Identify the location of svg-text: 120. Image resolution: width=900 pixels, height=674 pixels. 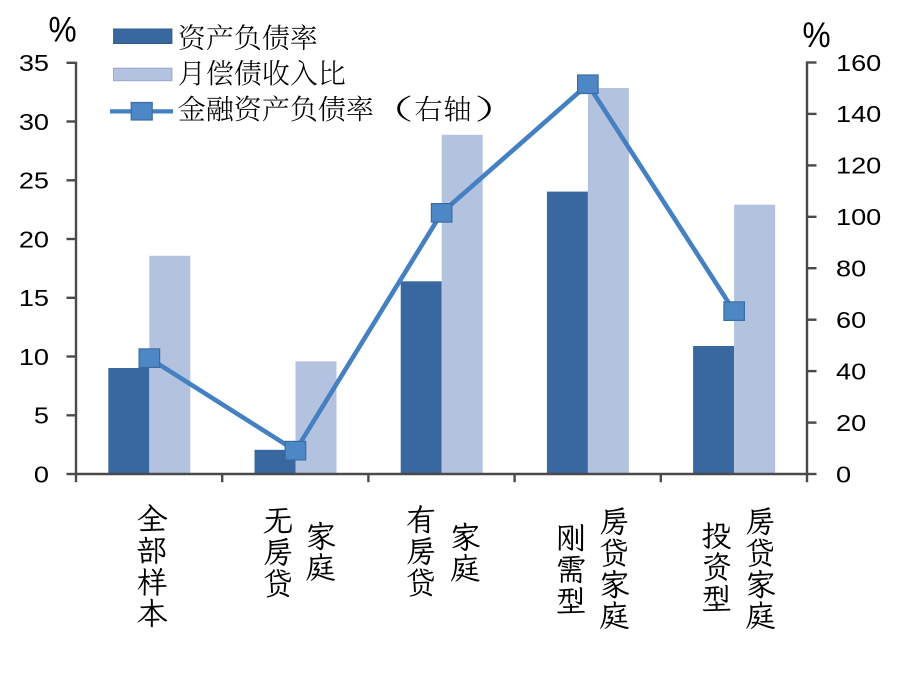
(858, 167).